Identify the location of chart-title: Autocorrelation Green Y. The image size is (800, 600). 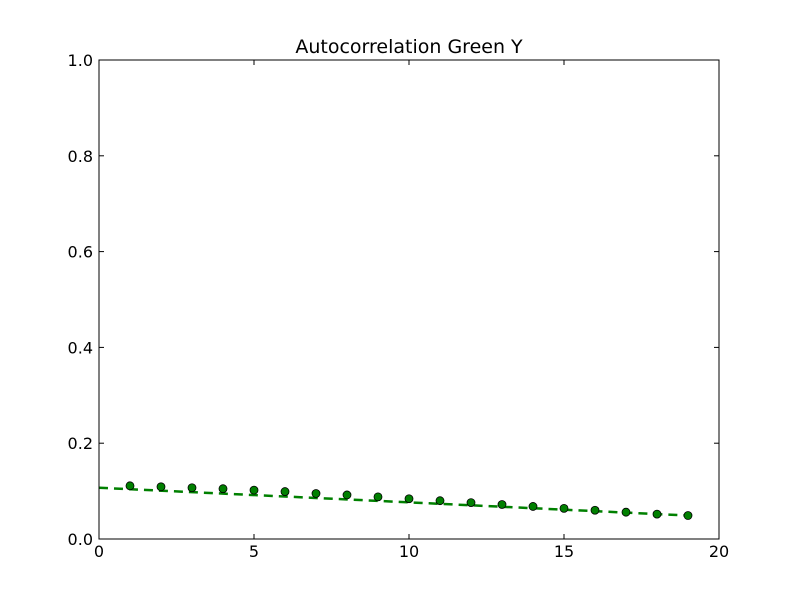
(409, 47).